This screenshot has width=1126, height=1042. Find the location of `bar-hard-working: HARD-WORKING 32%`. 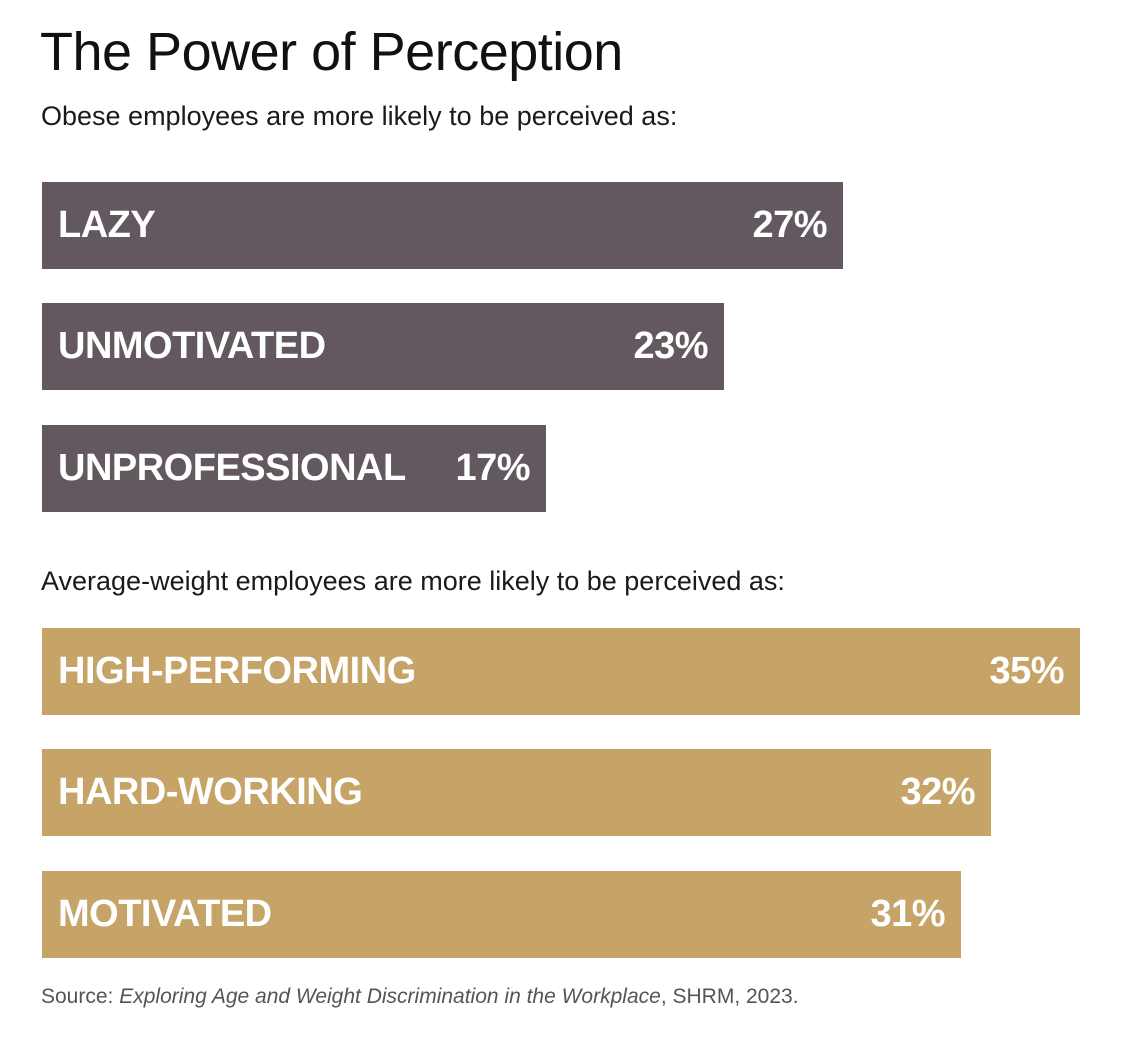

bar-hard-working: HARD-WORKING 32% is located at coordinates (516, 792).